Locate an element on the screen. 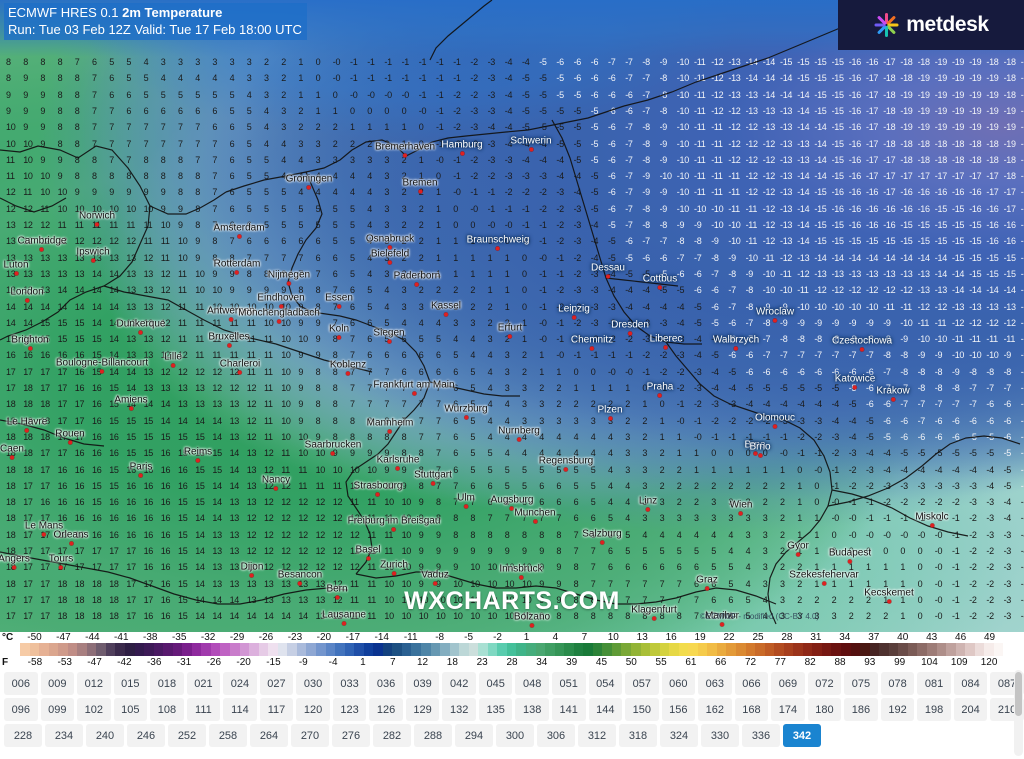 The height and width of the screenshot is (759, 1024). forecast-hour-324: 324 is located at coordinates (679, 735).